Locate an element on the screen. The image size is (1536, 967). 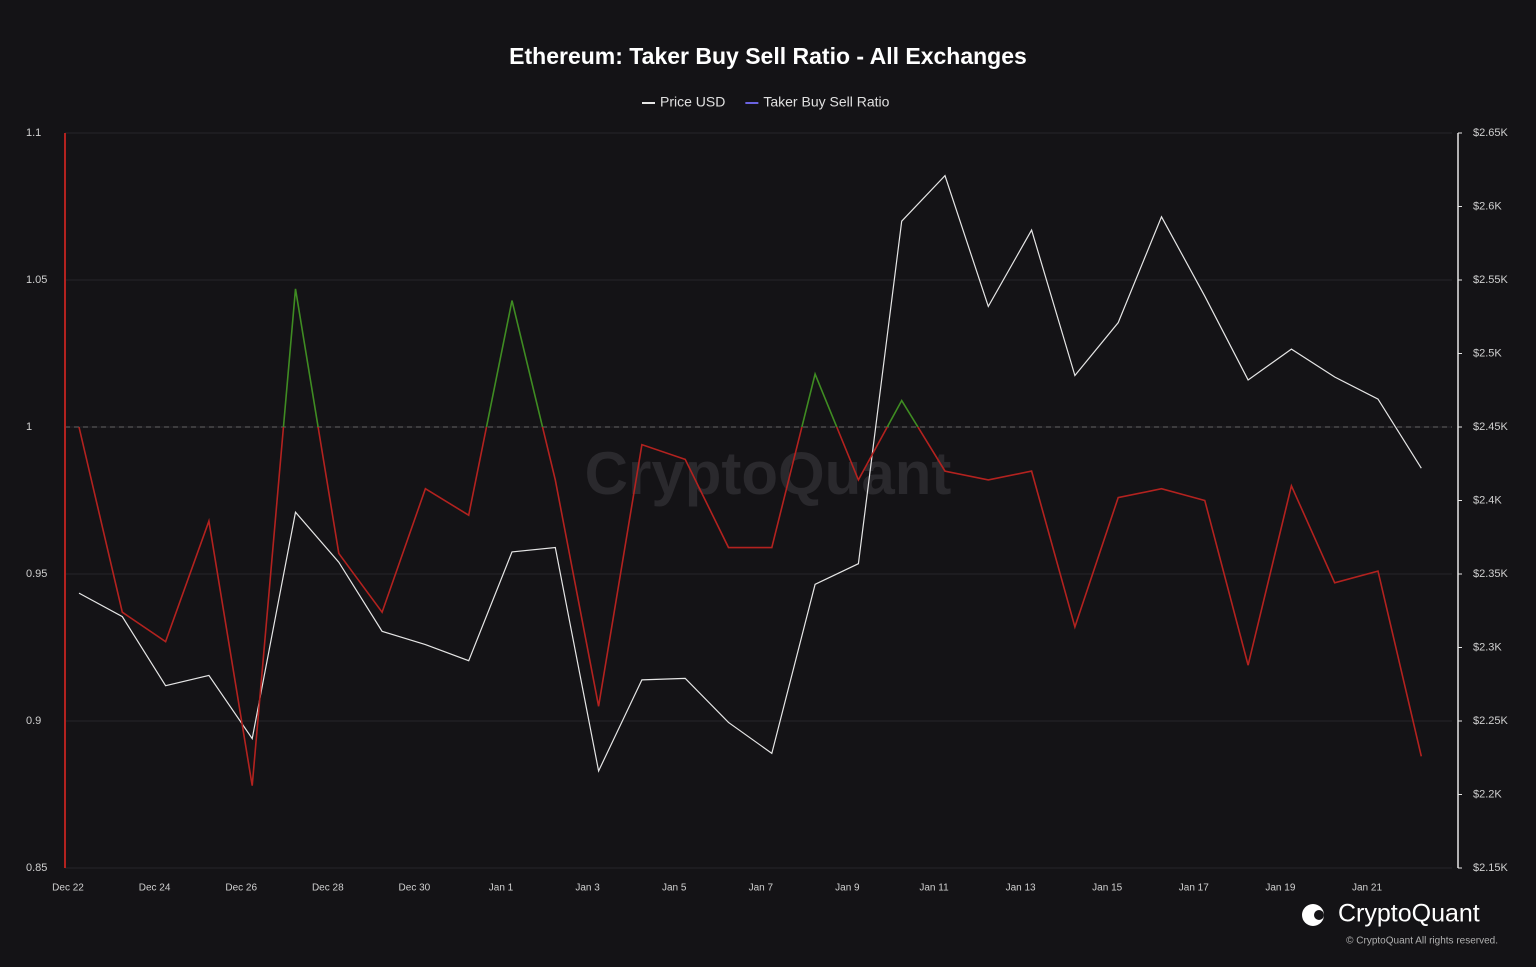
x-tick-label: Jan 17 is located at coordinates (1194, 888).